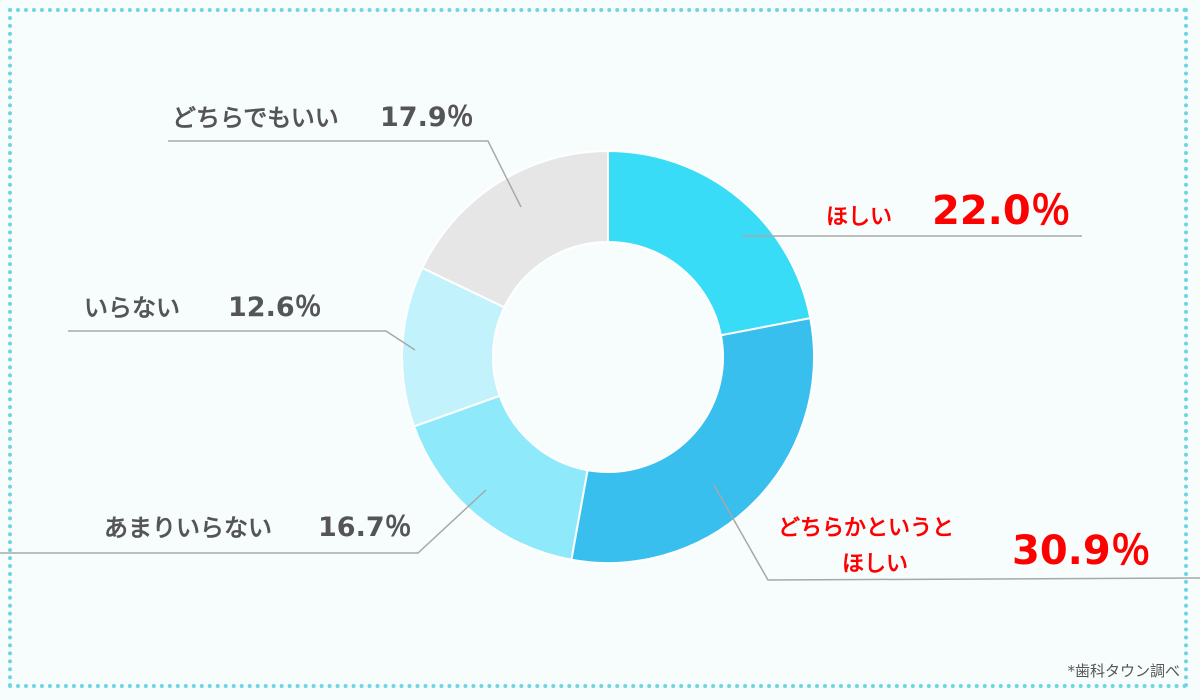  Describe the element at coordinates (1123, 671) in the screenshot. I see `source-note: *歯科タウン調べ` at that location.